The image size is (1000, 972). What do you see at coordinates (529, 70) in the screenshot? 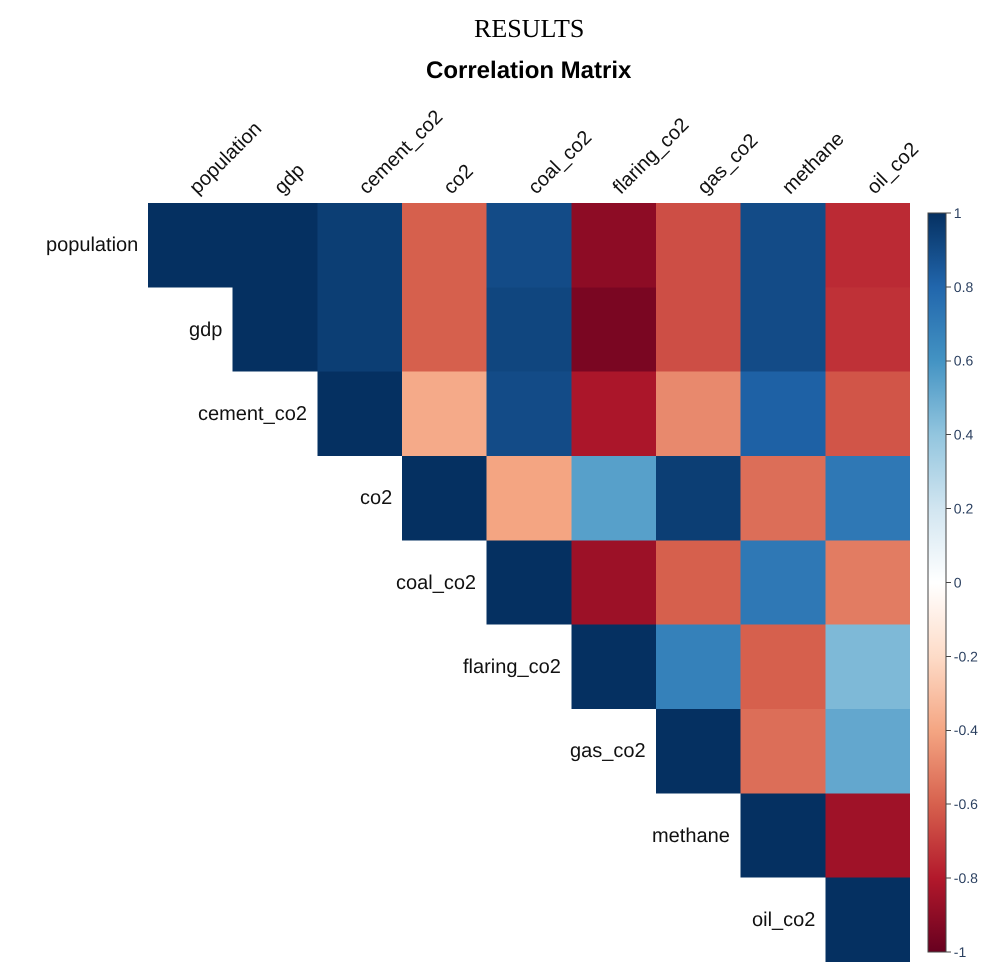
I see `chart-subtitle: Correlation Matrix` at bounding box center [529, 70].